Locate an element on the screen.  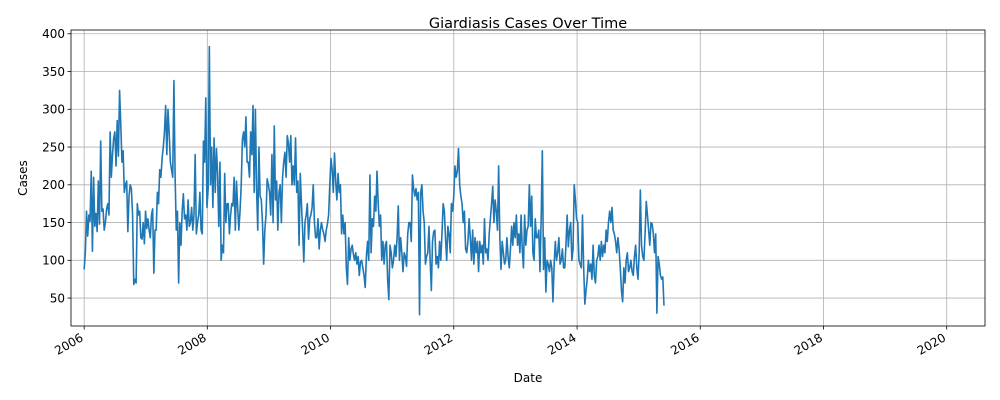
y-tick-label: 300 is located at coordinates (53, 110).